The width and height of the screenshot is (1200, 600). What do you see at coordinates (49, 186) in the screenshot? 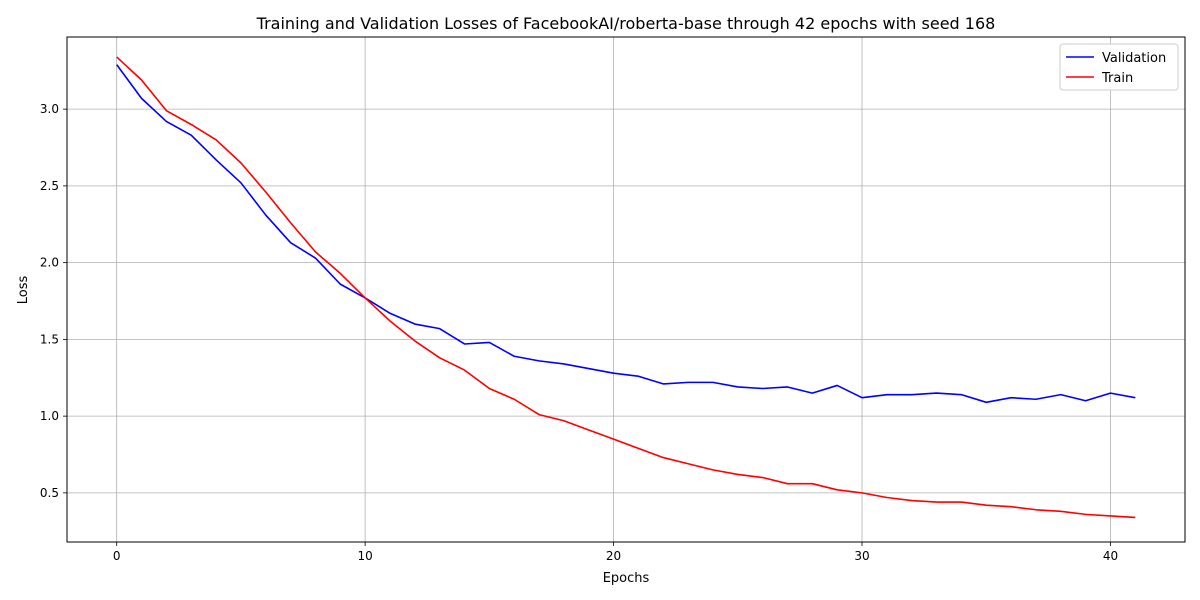
I see `y-tick-label: 2.5` at bounding box center [49, 186].